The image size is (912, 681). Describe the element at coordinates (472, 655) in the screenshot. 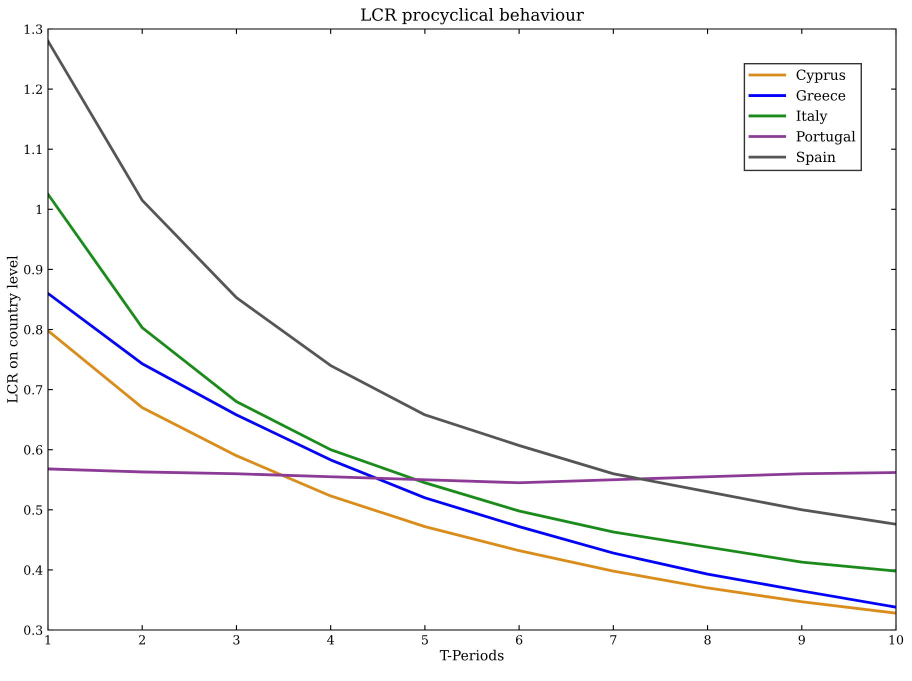

I see `x-axis-title: T-Periods` at that location.